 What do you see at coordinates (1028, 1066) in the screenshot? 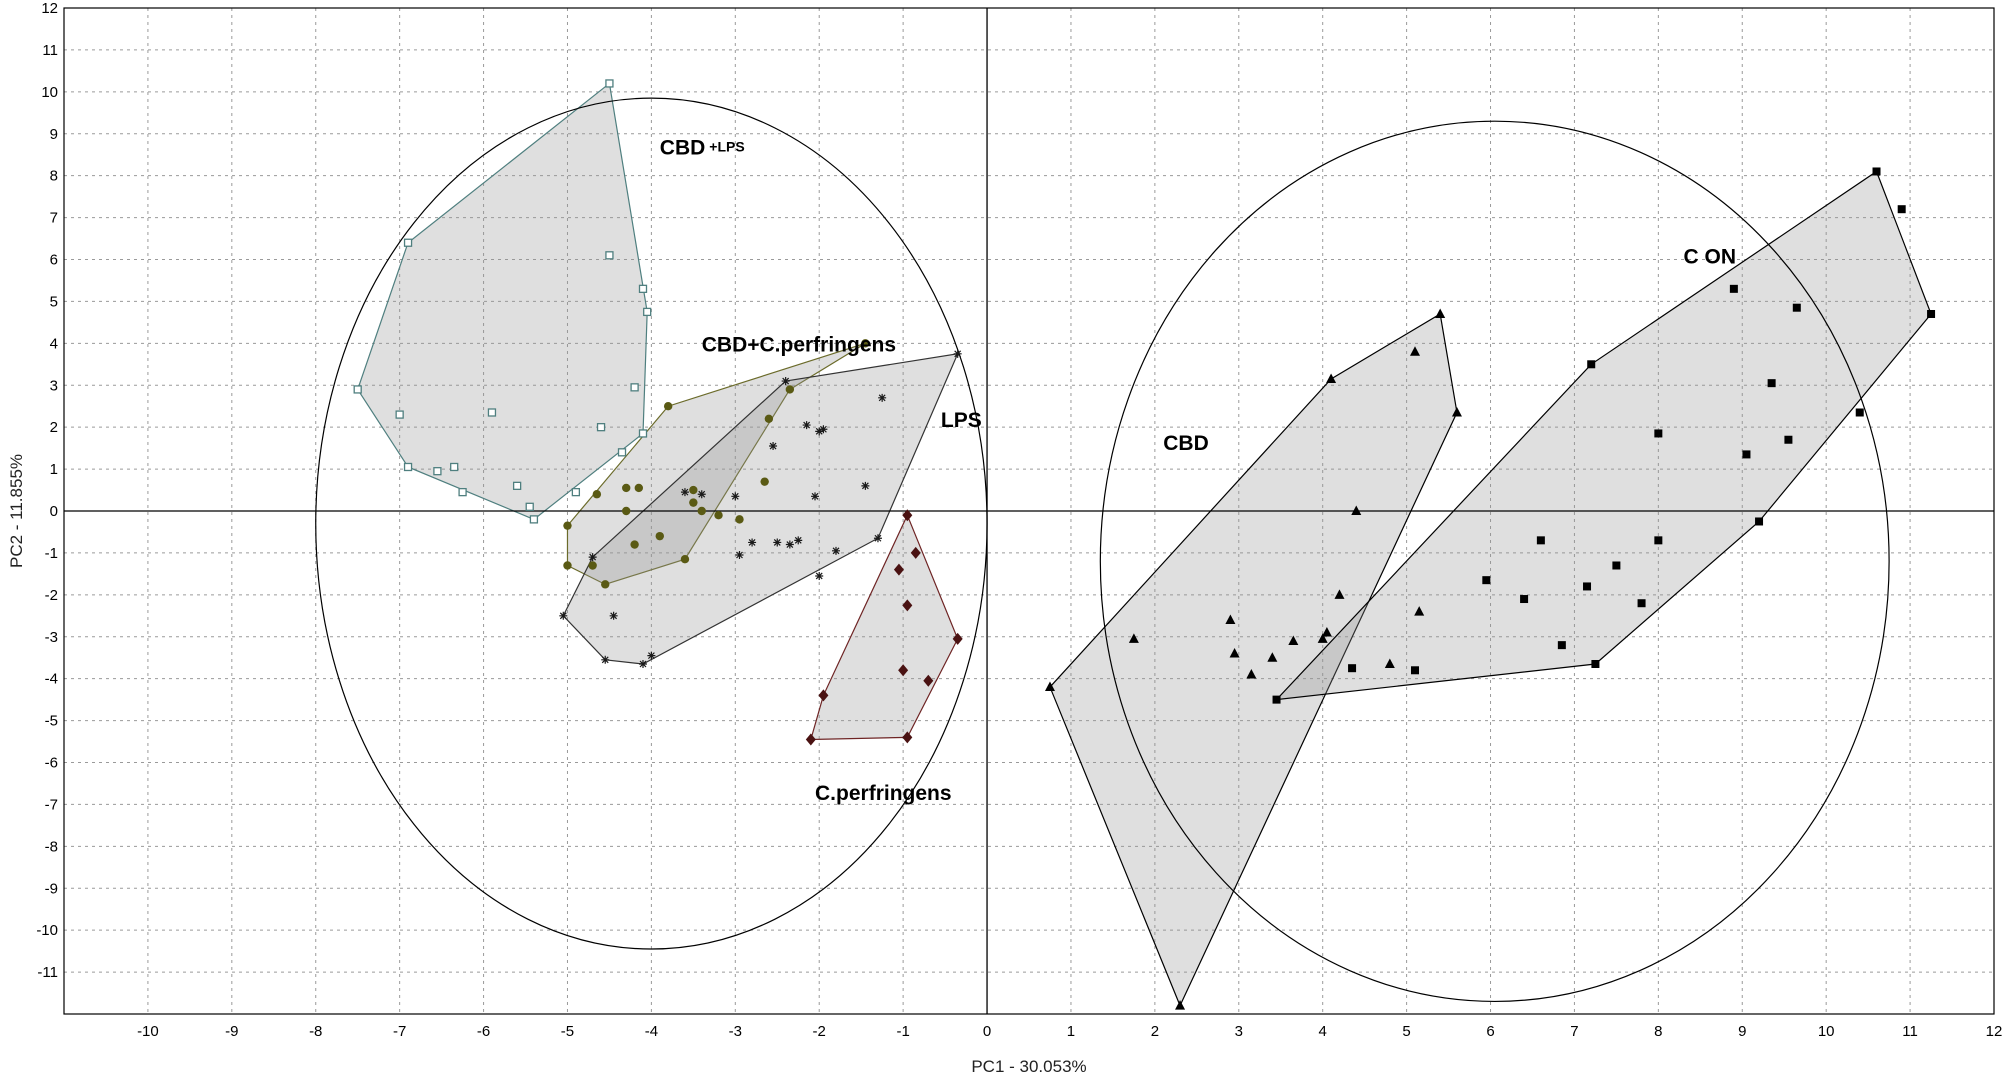
I see `x-axis-title: PC1 - 30.053%` at bounding box center [1028, 1066].